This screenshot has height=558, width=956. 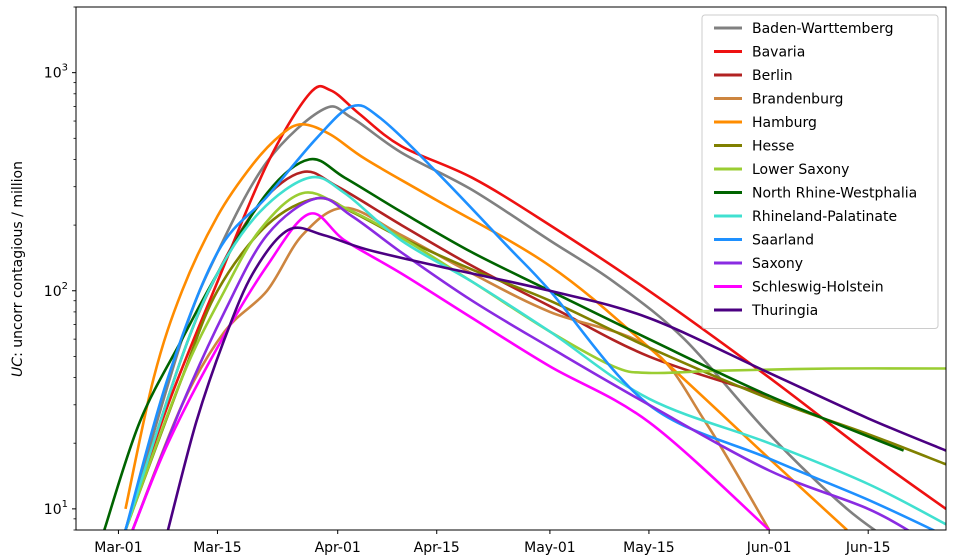 I want to click on y-axis-label-rest: : uncorr contagious / million, so click(x=18, y=259).